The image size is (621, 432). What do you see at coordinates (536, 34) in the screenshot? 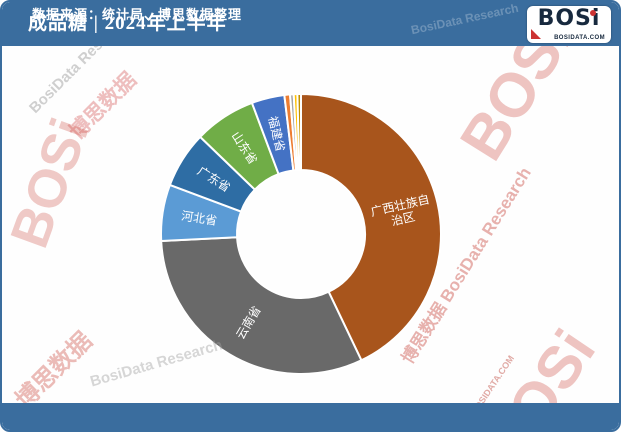
I see `bosi-logo-triangle` at bounding box center [536, 34].